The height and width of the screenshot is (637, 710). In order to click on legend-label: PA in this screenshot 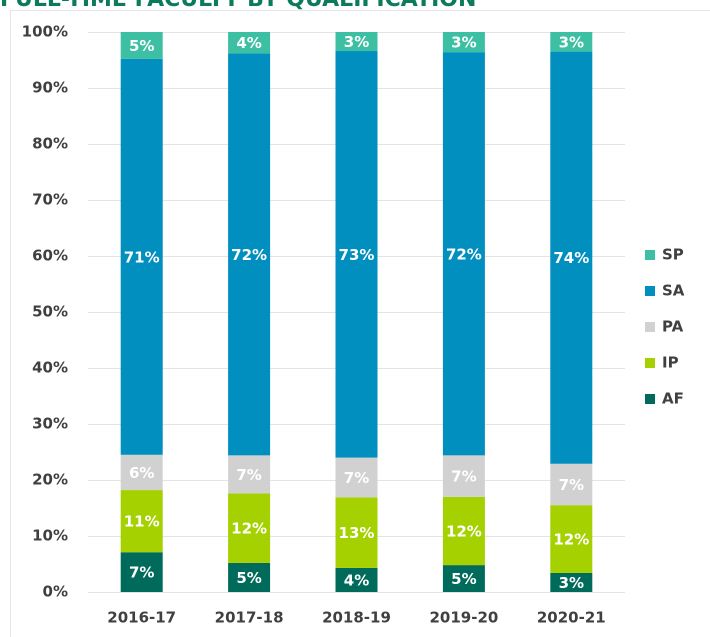, I will do `click(673, 327)`.